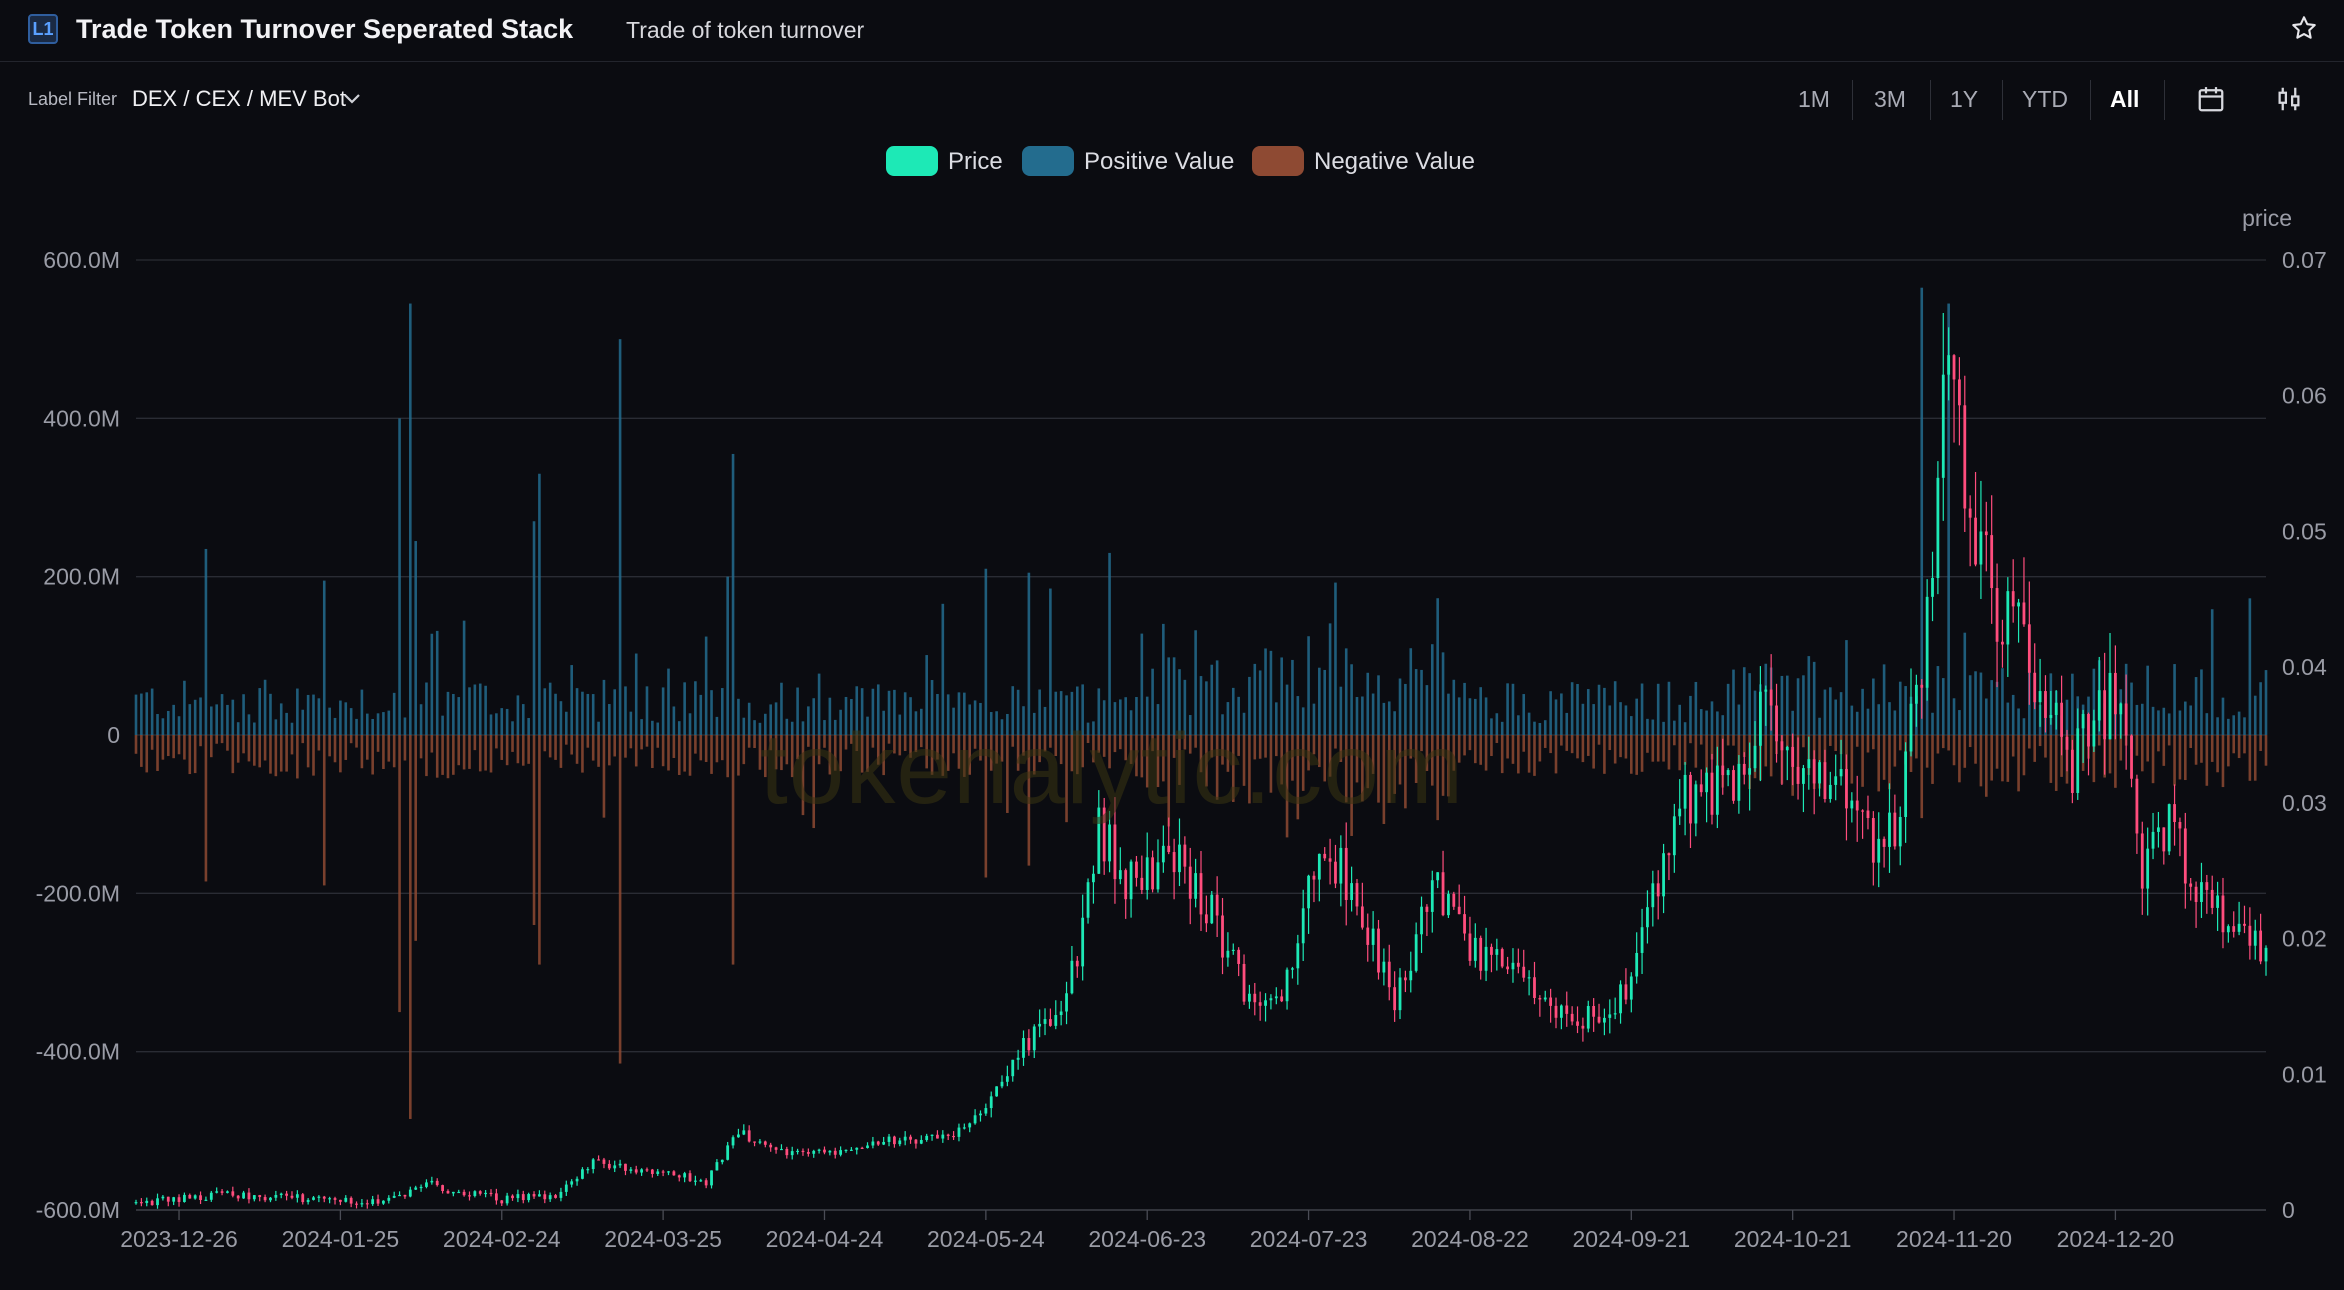 The width and height of the screenshot is (2344, 1290). I want to click on divider, so click(2164, 100).